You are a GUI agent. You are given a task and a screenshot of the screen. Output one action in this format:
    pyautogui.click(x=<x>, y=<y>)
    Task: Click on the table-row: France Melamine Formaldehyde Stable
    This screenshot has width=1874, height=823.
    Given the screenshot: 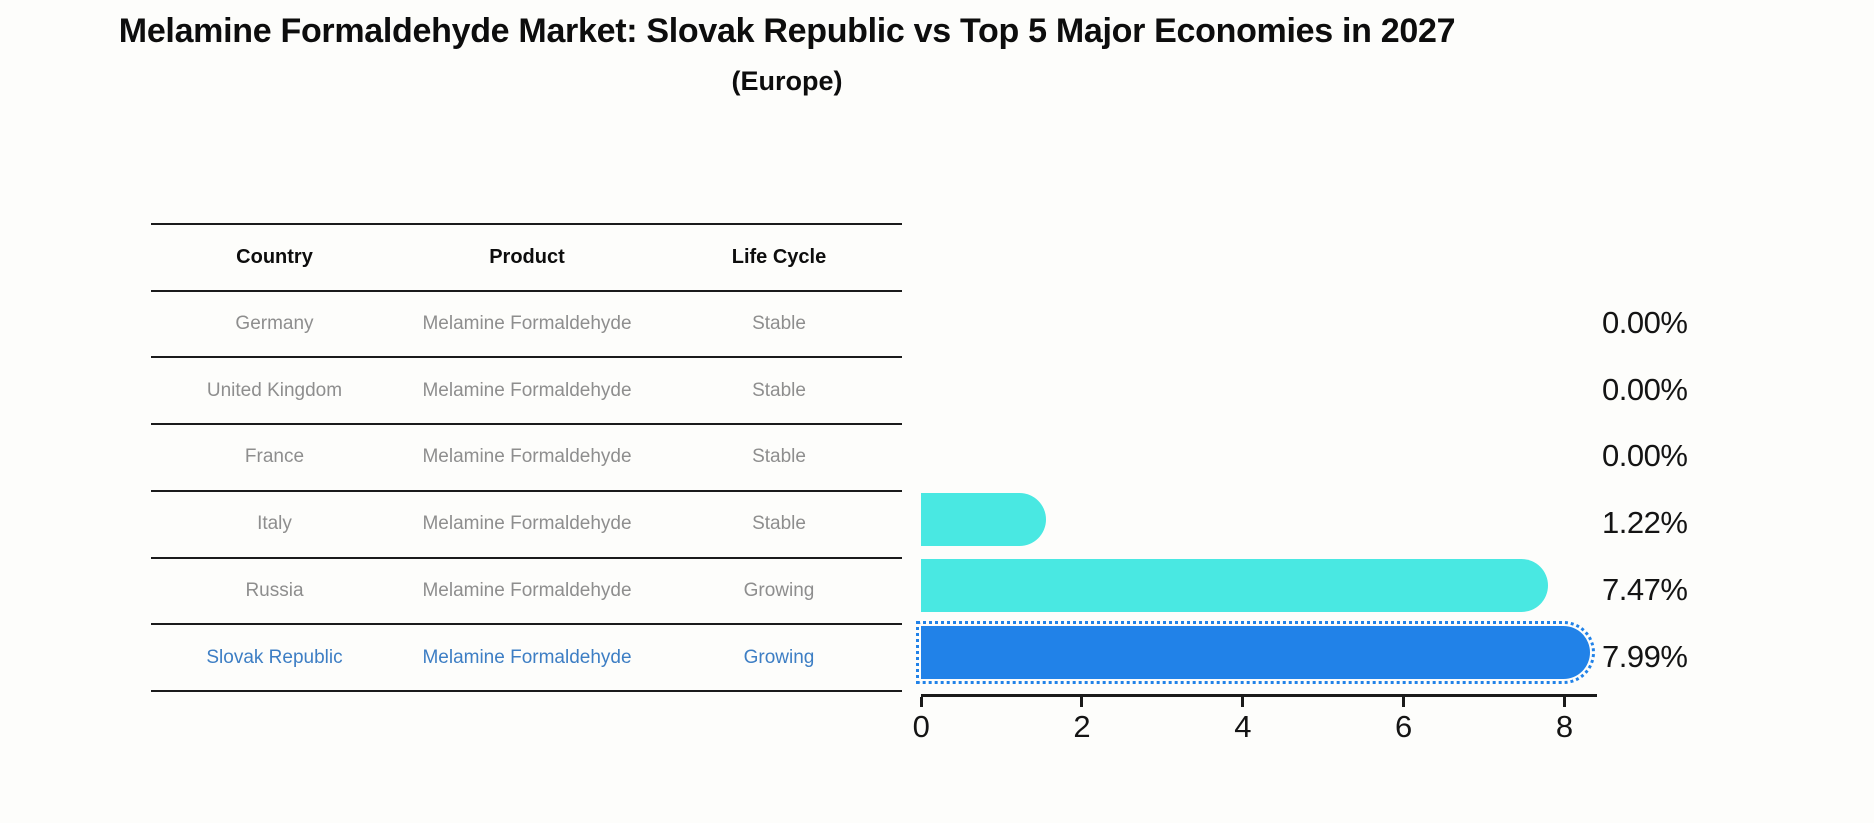 What is the action you would take?
    pyautogui.click(x=526, y=456)
    